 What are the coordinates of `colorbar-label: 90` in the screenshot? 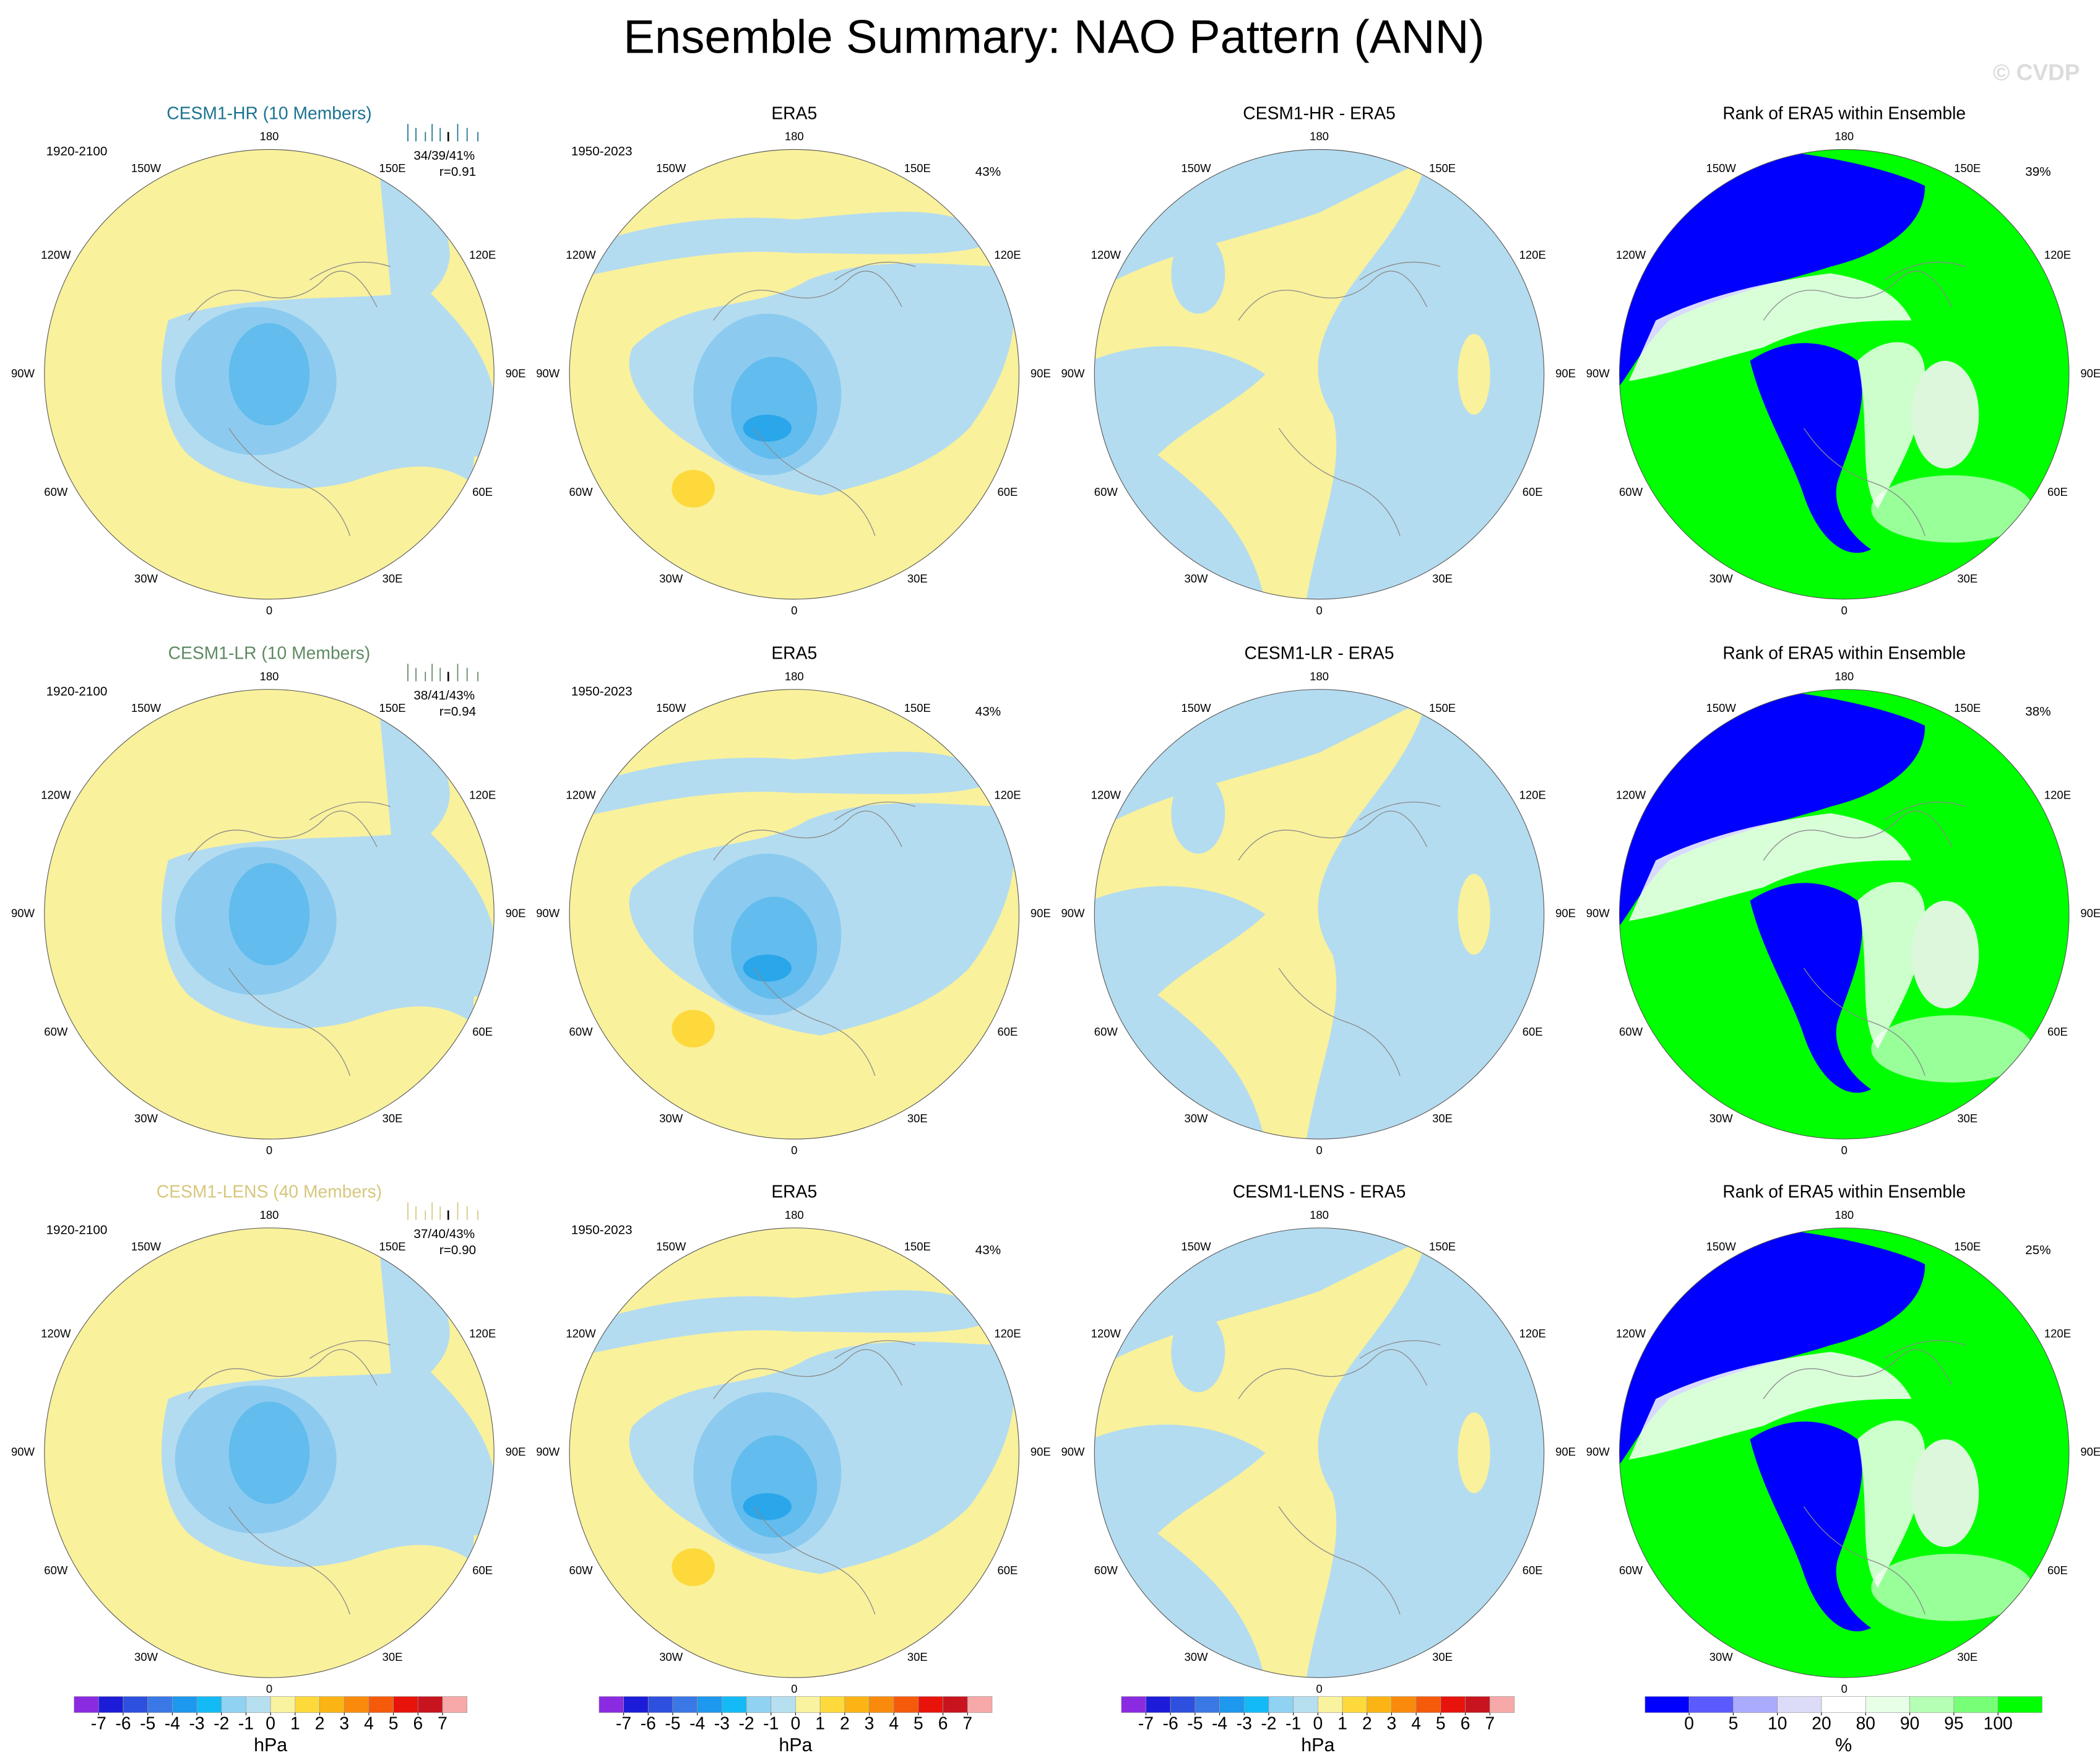 It's located at (1909, 1723).